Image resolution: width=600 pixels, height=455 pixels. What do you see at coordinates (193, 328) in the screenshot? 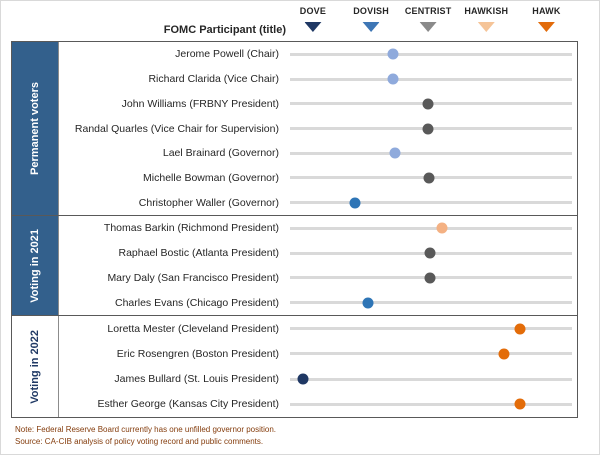
I see `participant-label: Loretta Mester (Cleveland President)` at bounding box center [193, 328].